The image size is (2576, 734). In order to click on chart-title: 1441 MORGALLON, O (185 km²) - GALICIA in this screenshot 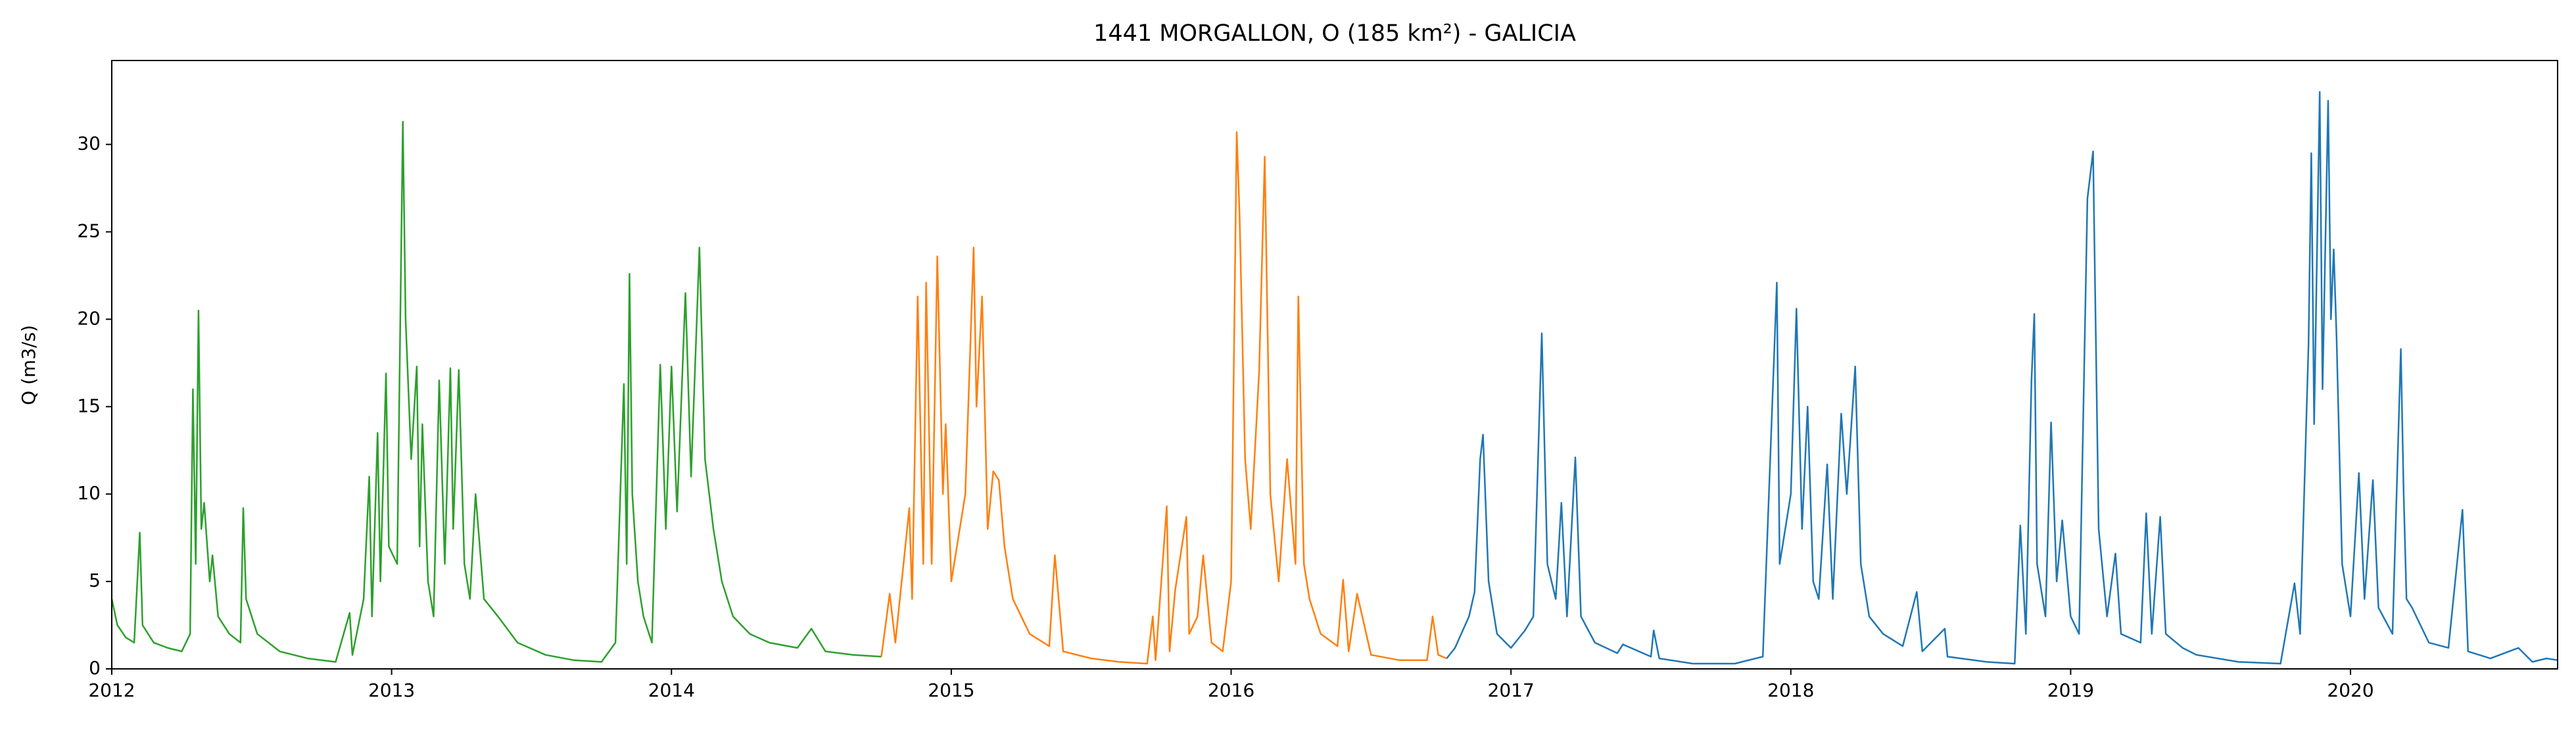, I will do `click(1335, 33)`.